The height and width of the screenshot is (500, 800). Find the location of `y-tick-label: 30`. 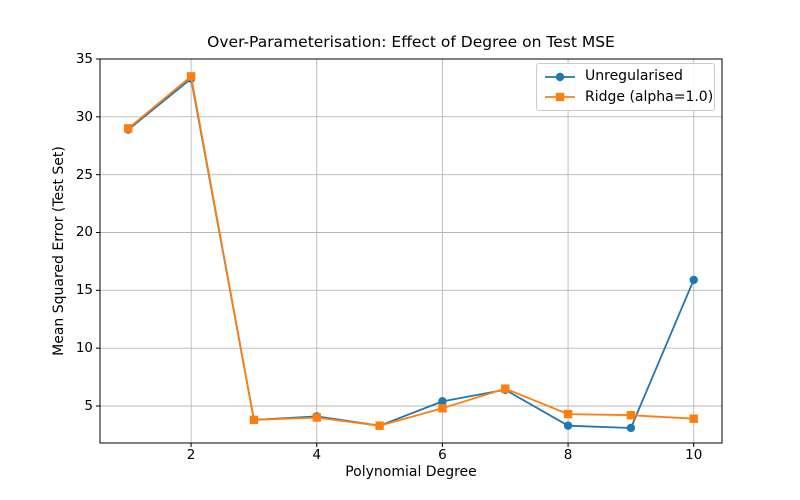

y-tick-label: 30 is located at coordinates (84, 116).